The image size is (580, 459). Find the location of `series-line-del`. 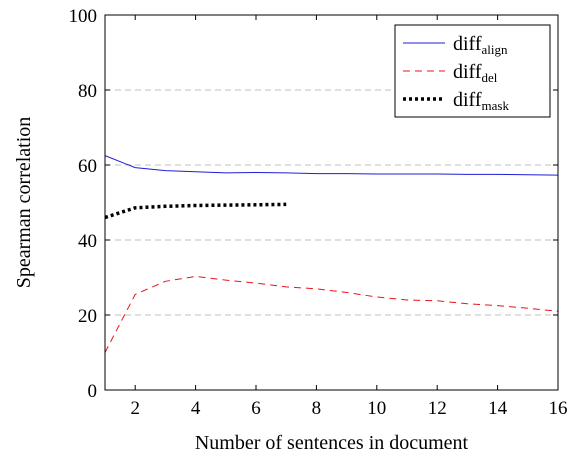

series-line-del is located at coordinates (331, 314).